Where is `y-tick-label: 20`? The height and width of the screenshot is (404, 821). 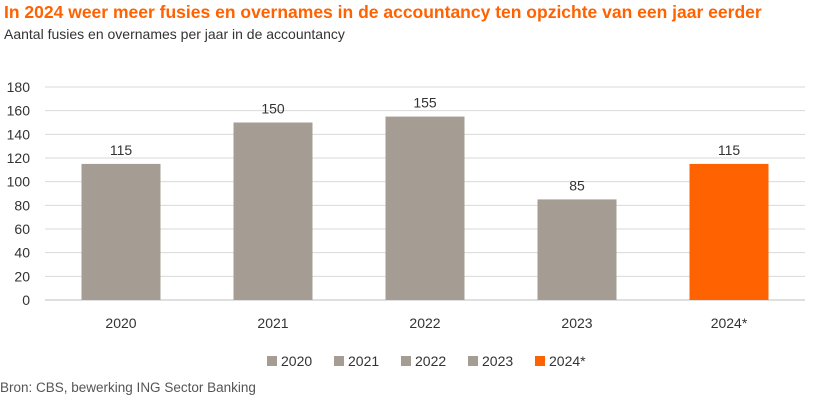
y-tick-label: 20 is located at coordinates (22, 276).